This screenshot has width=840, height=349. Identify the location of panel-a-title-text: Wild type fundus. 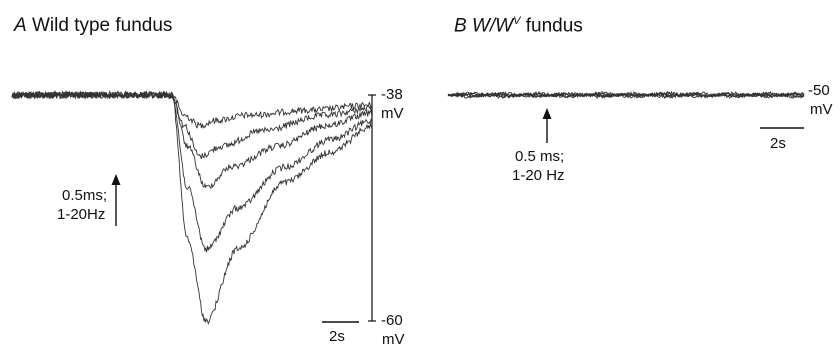
(102, 25).